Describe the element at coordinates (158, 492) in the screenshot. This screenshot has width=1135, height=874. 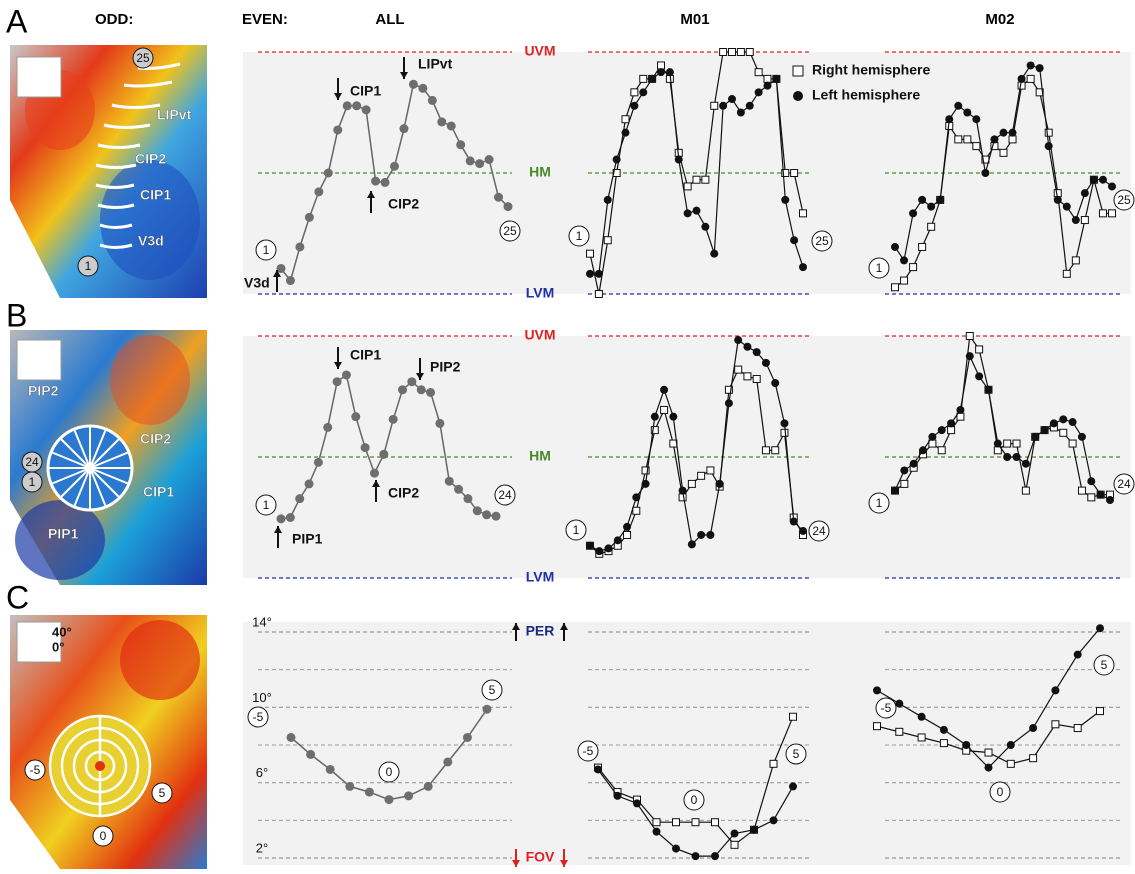
I see `image-label: CIP1` at that location.